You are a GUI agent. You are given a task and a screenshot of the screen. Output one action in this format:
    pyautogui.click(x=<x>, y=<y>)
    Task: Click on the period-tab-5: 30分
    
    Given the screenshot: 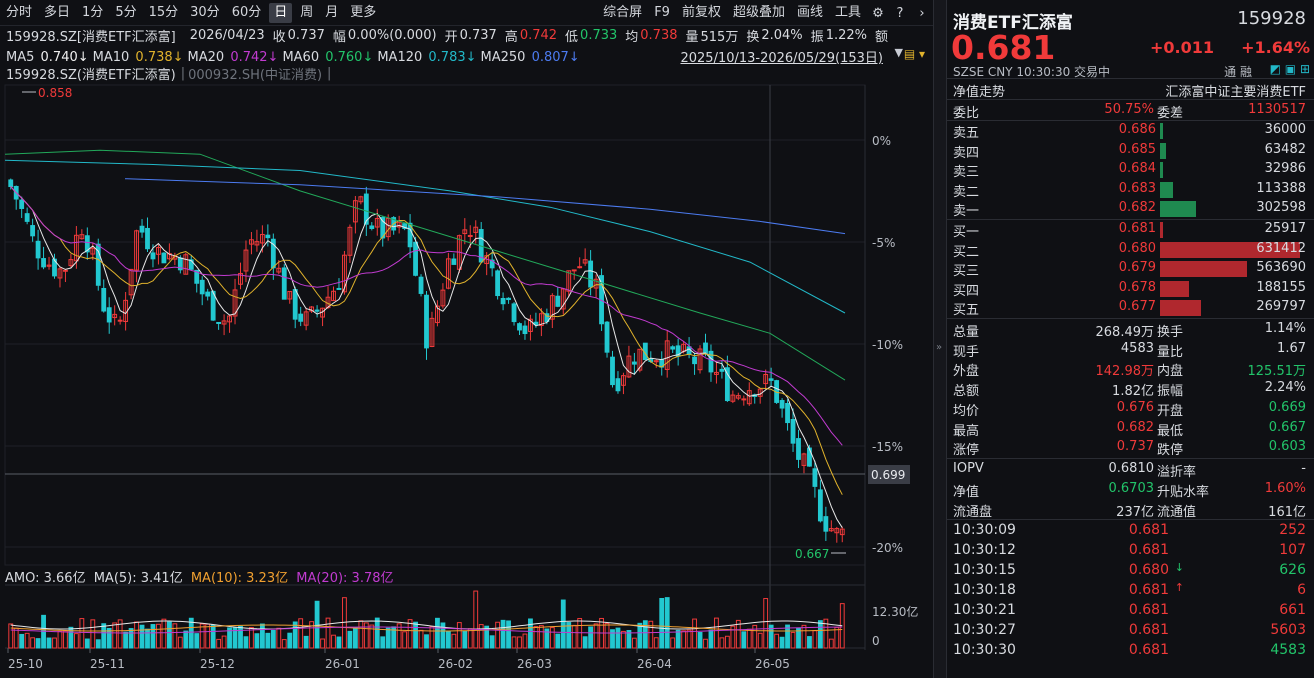 What is the action you would take?
    pyautogui.click(x=205, y=12)
    